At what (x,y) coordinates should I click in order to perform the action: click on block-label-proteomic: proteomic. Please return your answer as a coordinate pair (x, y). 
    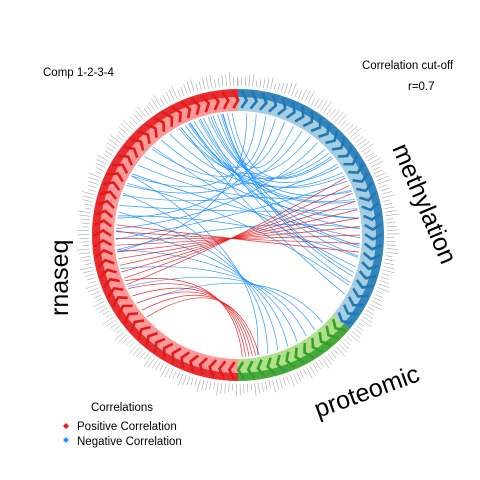
    Looking at the image, I should click on (366, 392).